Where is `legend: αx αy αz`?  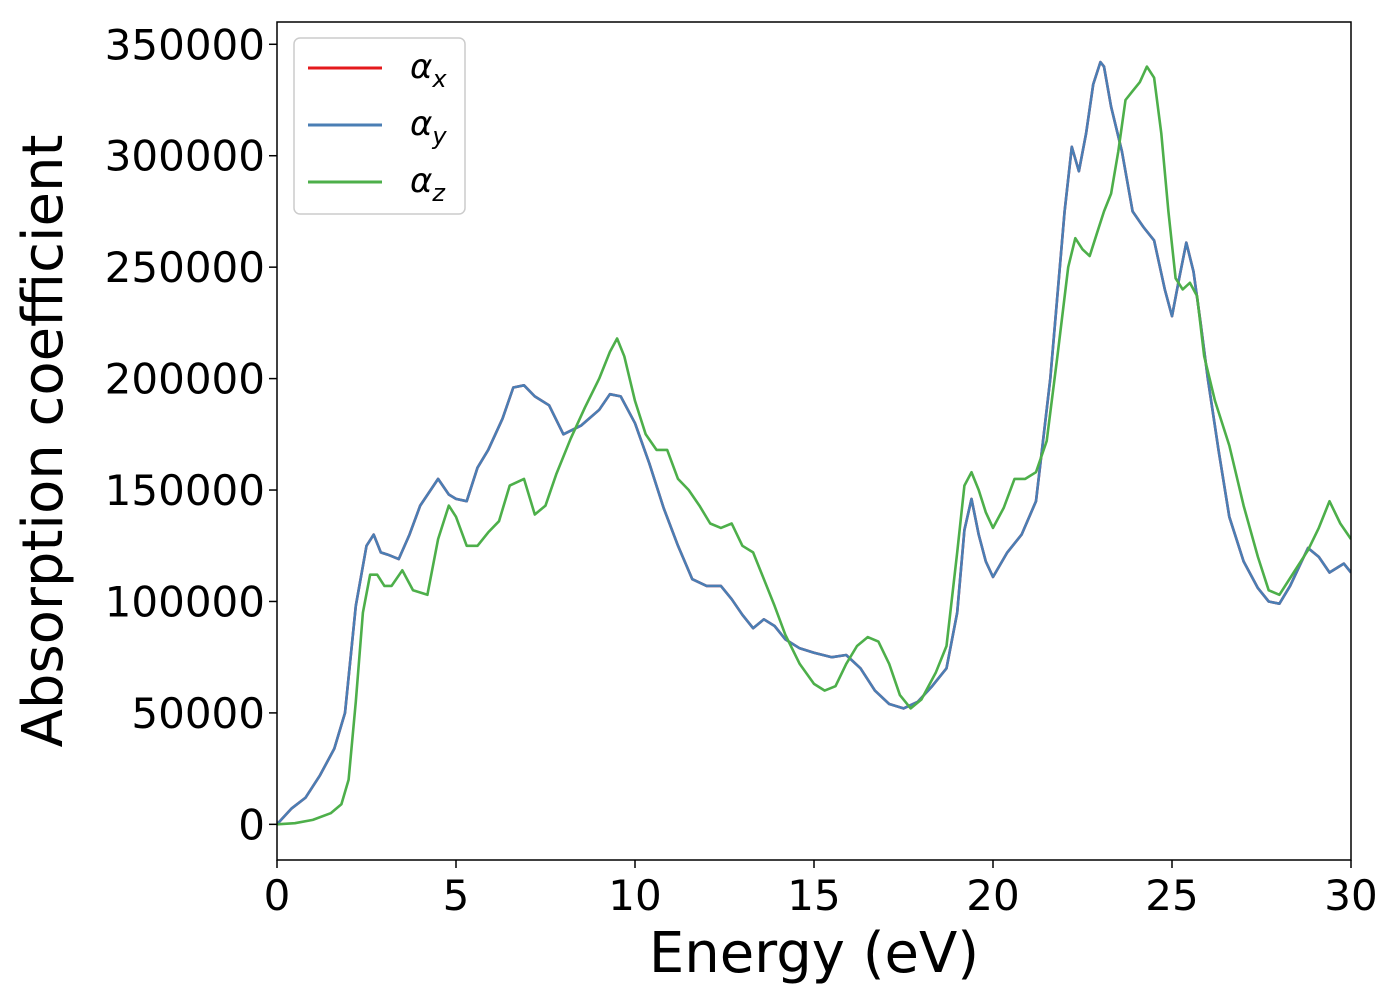
legend: αx αy αz is located at coordinates (379, 126).